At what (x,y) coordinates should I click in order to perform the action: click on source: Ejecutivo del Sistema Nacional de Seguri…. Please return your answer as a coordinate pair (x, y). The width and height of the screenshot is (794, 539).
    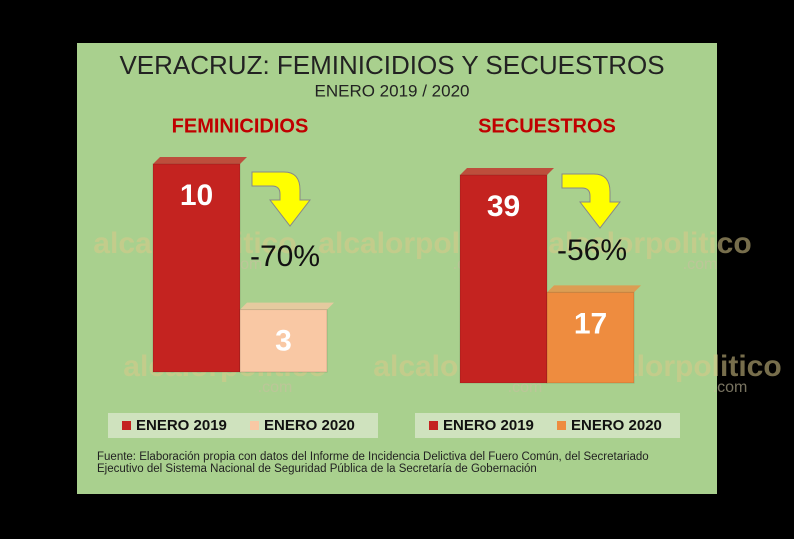
    Looking at the image, I should click on (317, 469).